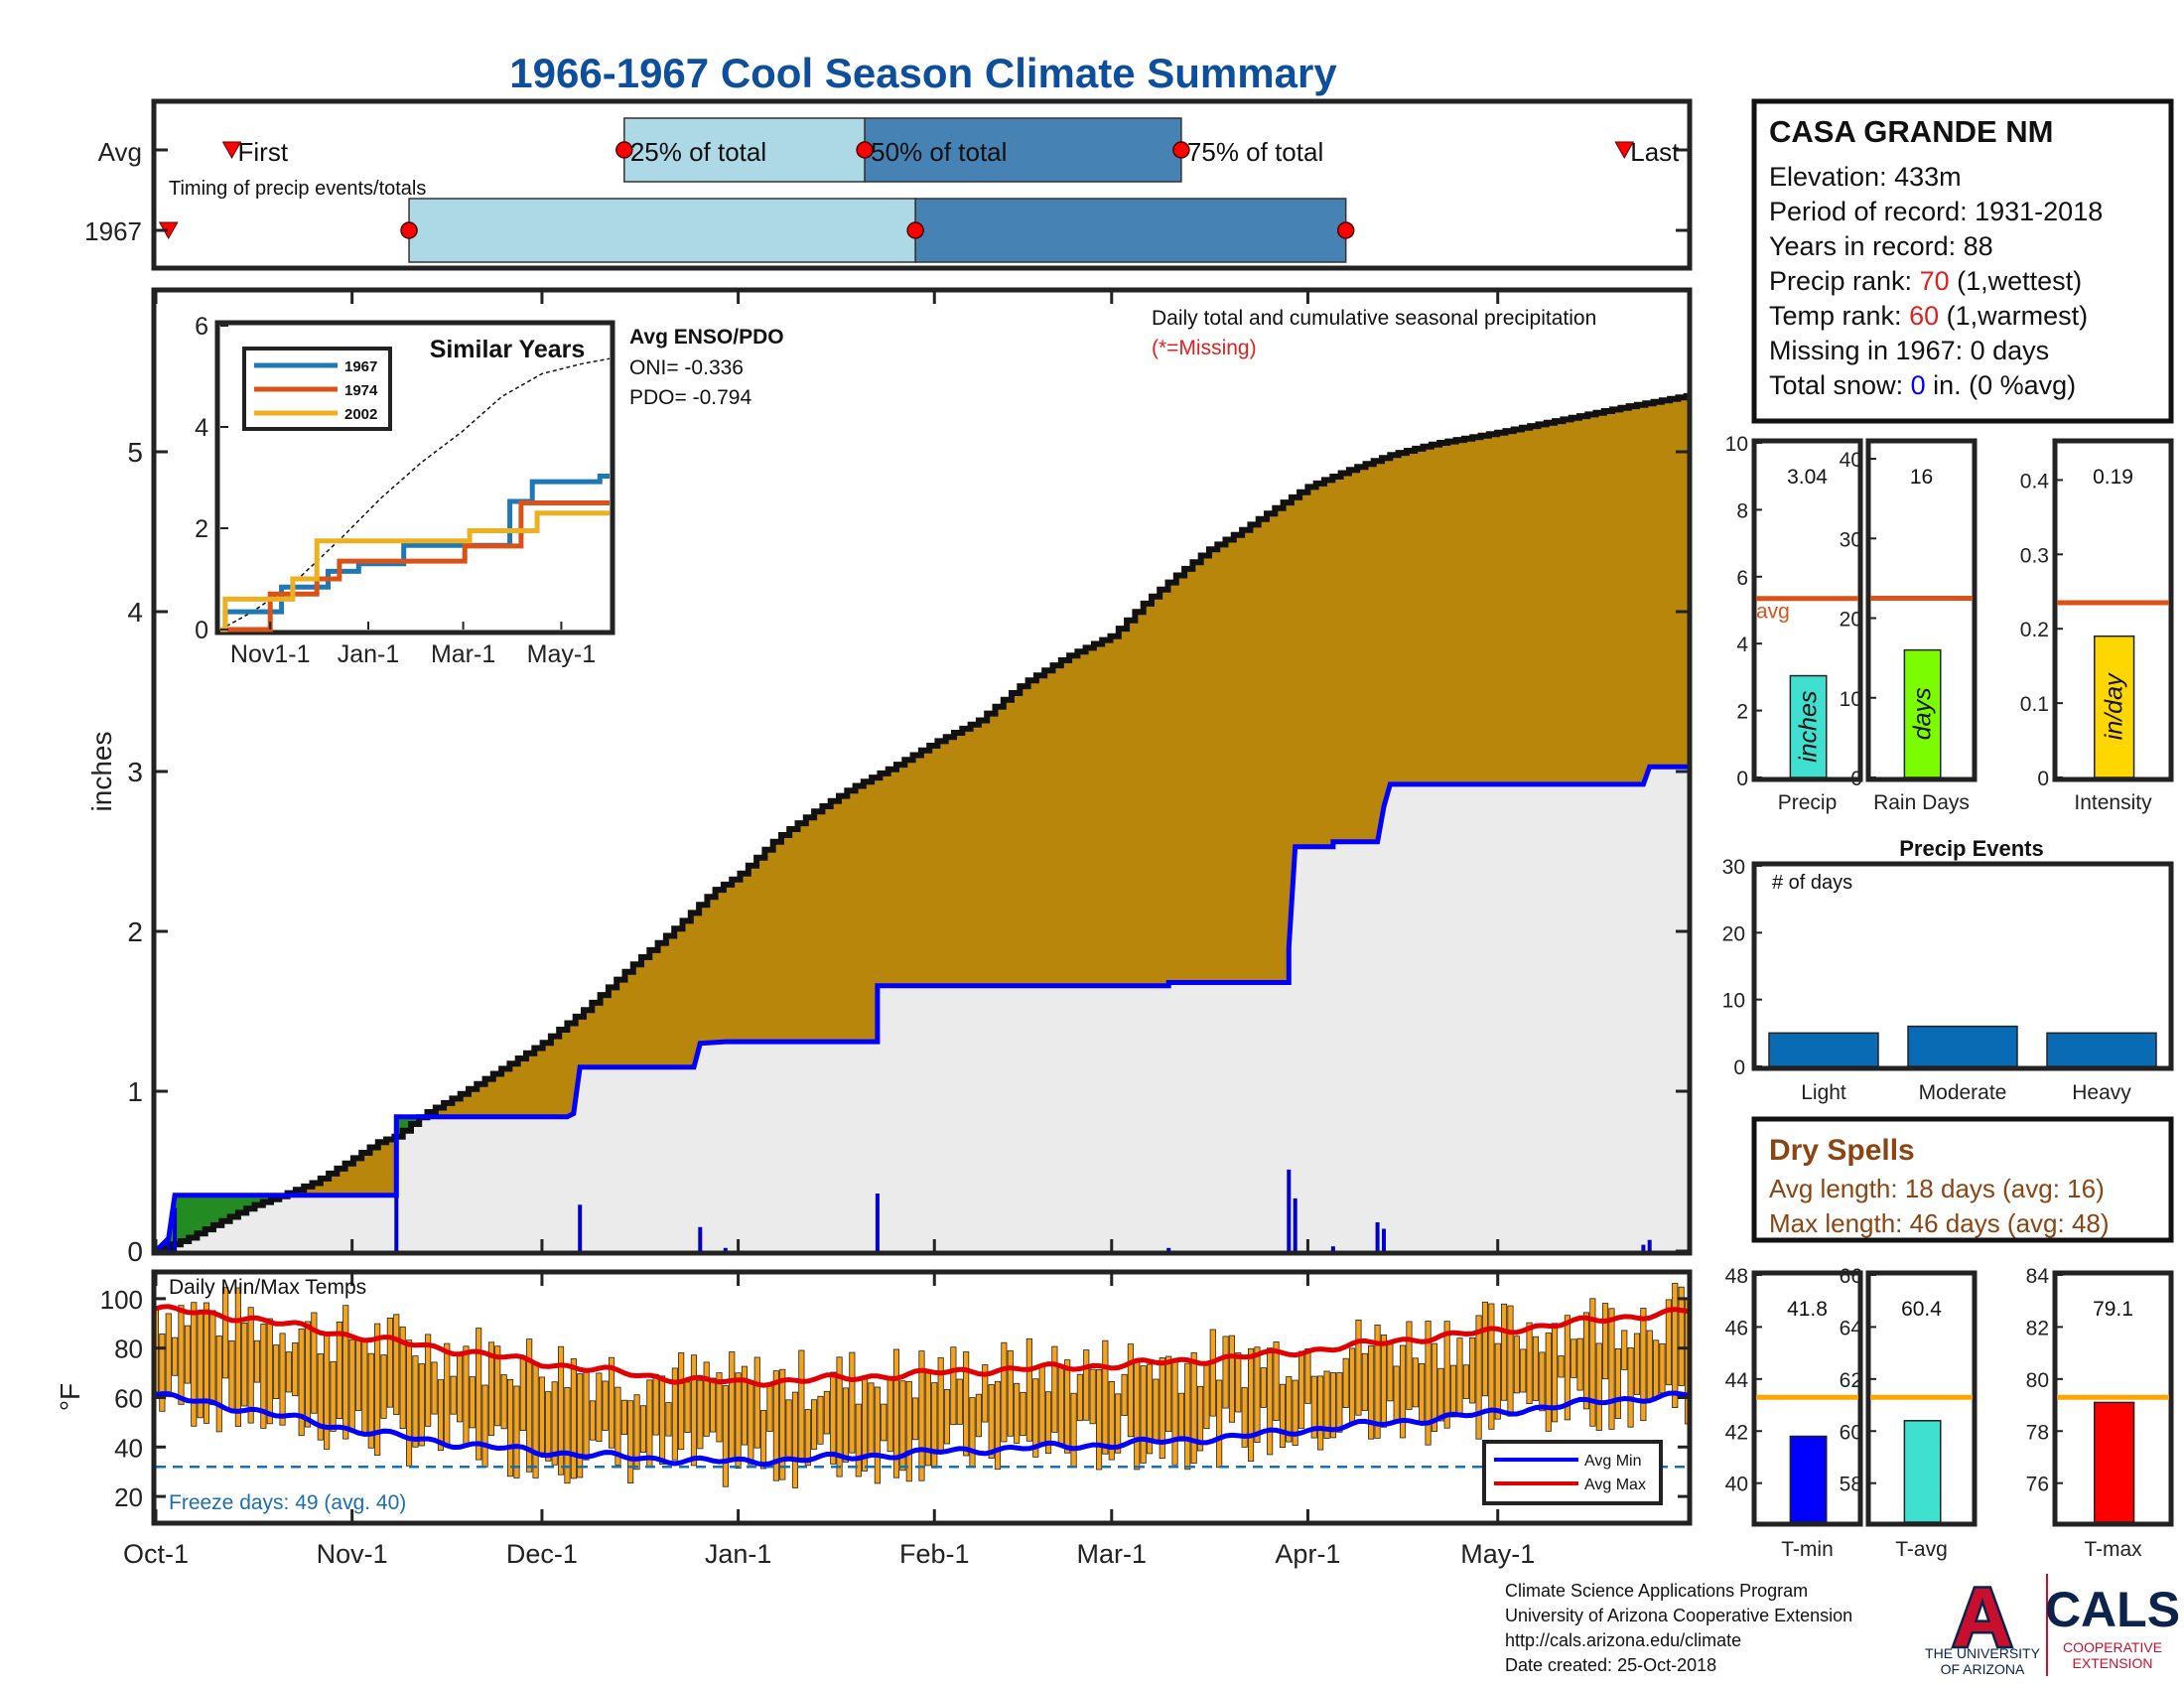 Image resolution: width=2184 pixels, height=1688 pixels. I want to click on inset-legend-label-2002: 2002, so click(360, 414).